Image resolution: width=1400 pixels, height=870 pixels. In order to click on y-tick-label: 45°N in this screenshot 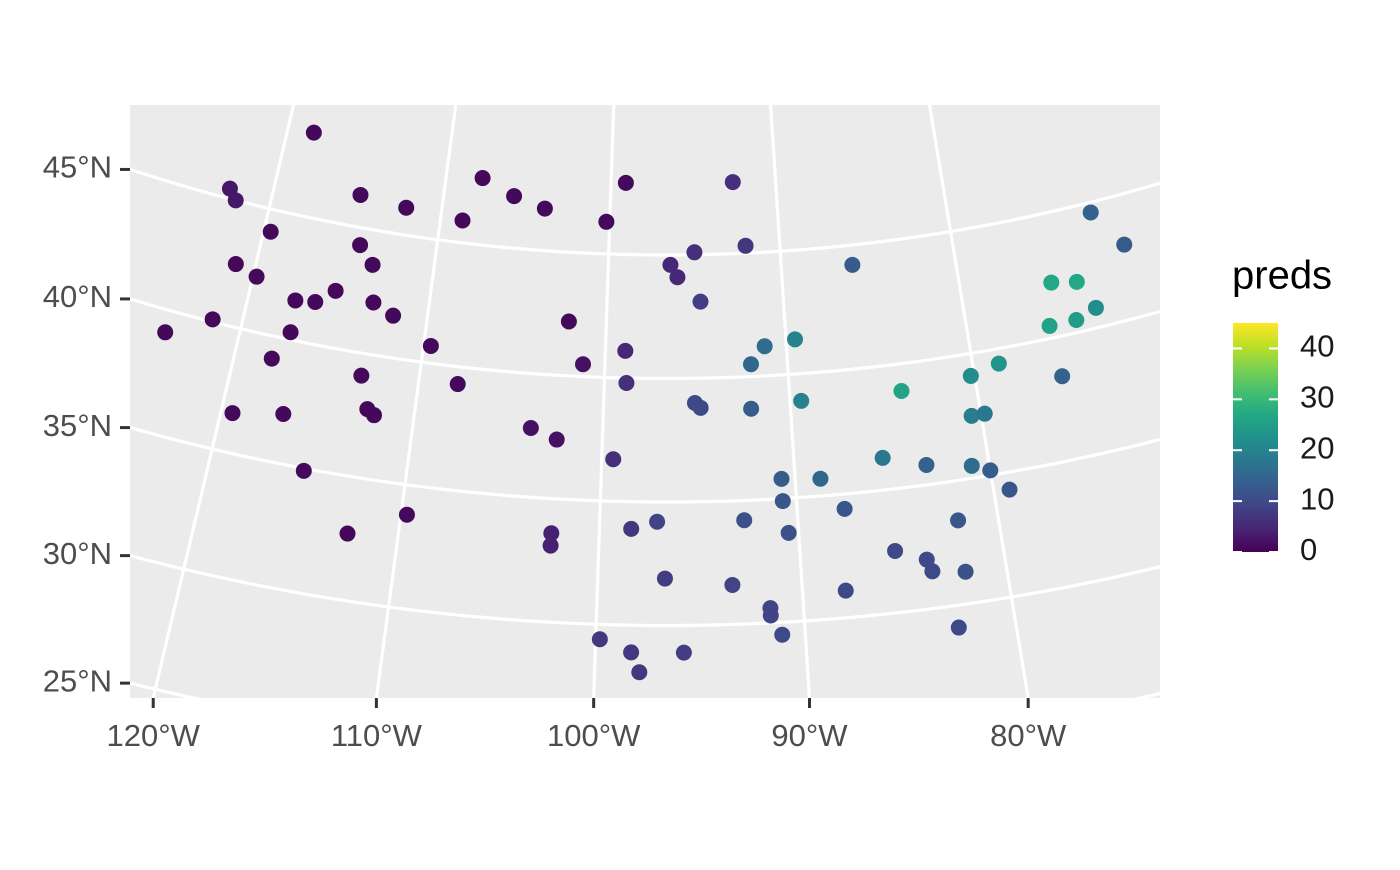, I will do `click(77, 167)`.